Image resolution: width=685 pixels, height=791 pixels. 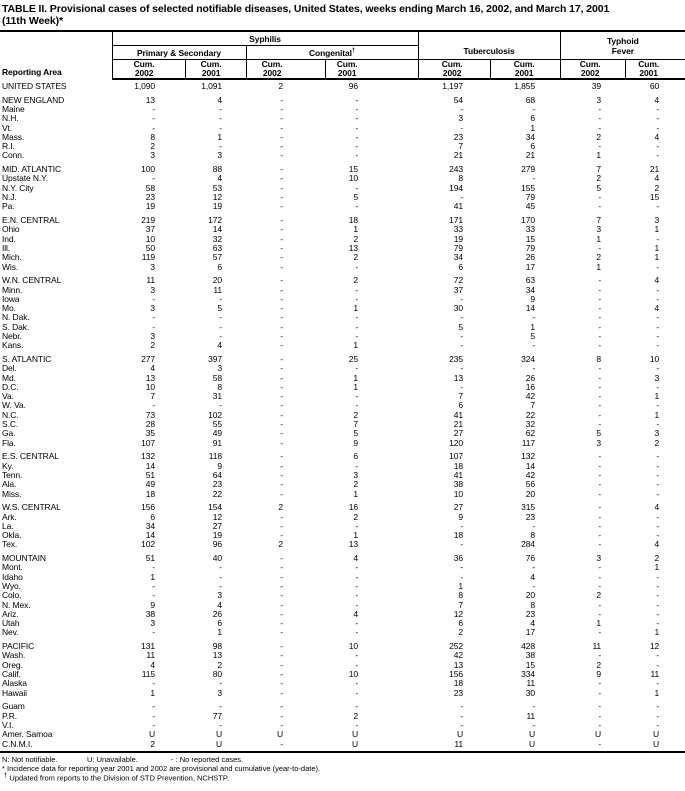 I want to click on table-row: Pa. 19 19 - - 41 45 - -, so click(x=342, y=206).